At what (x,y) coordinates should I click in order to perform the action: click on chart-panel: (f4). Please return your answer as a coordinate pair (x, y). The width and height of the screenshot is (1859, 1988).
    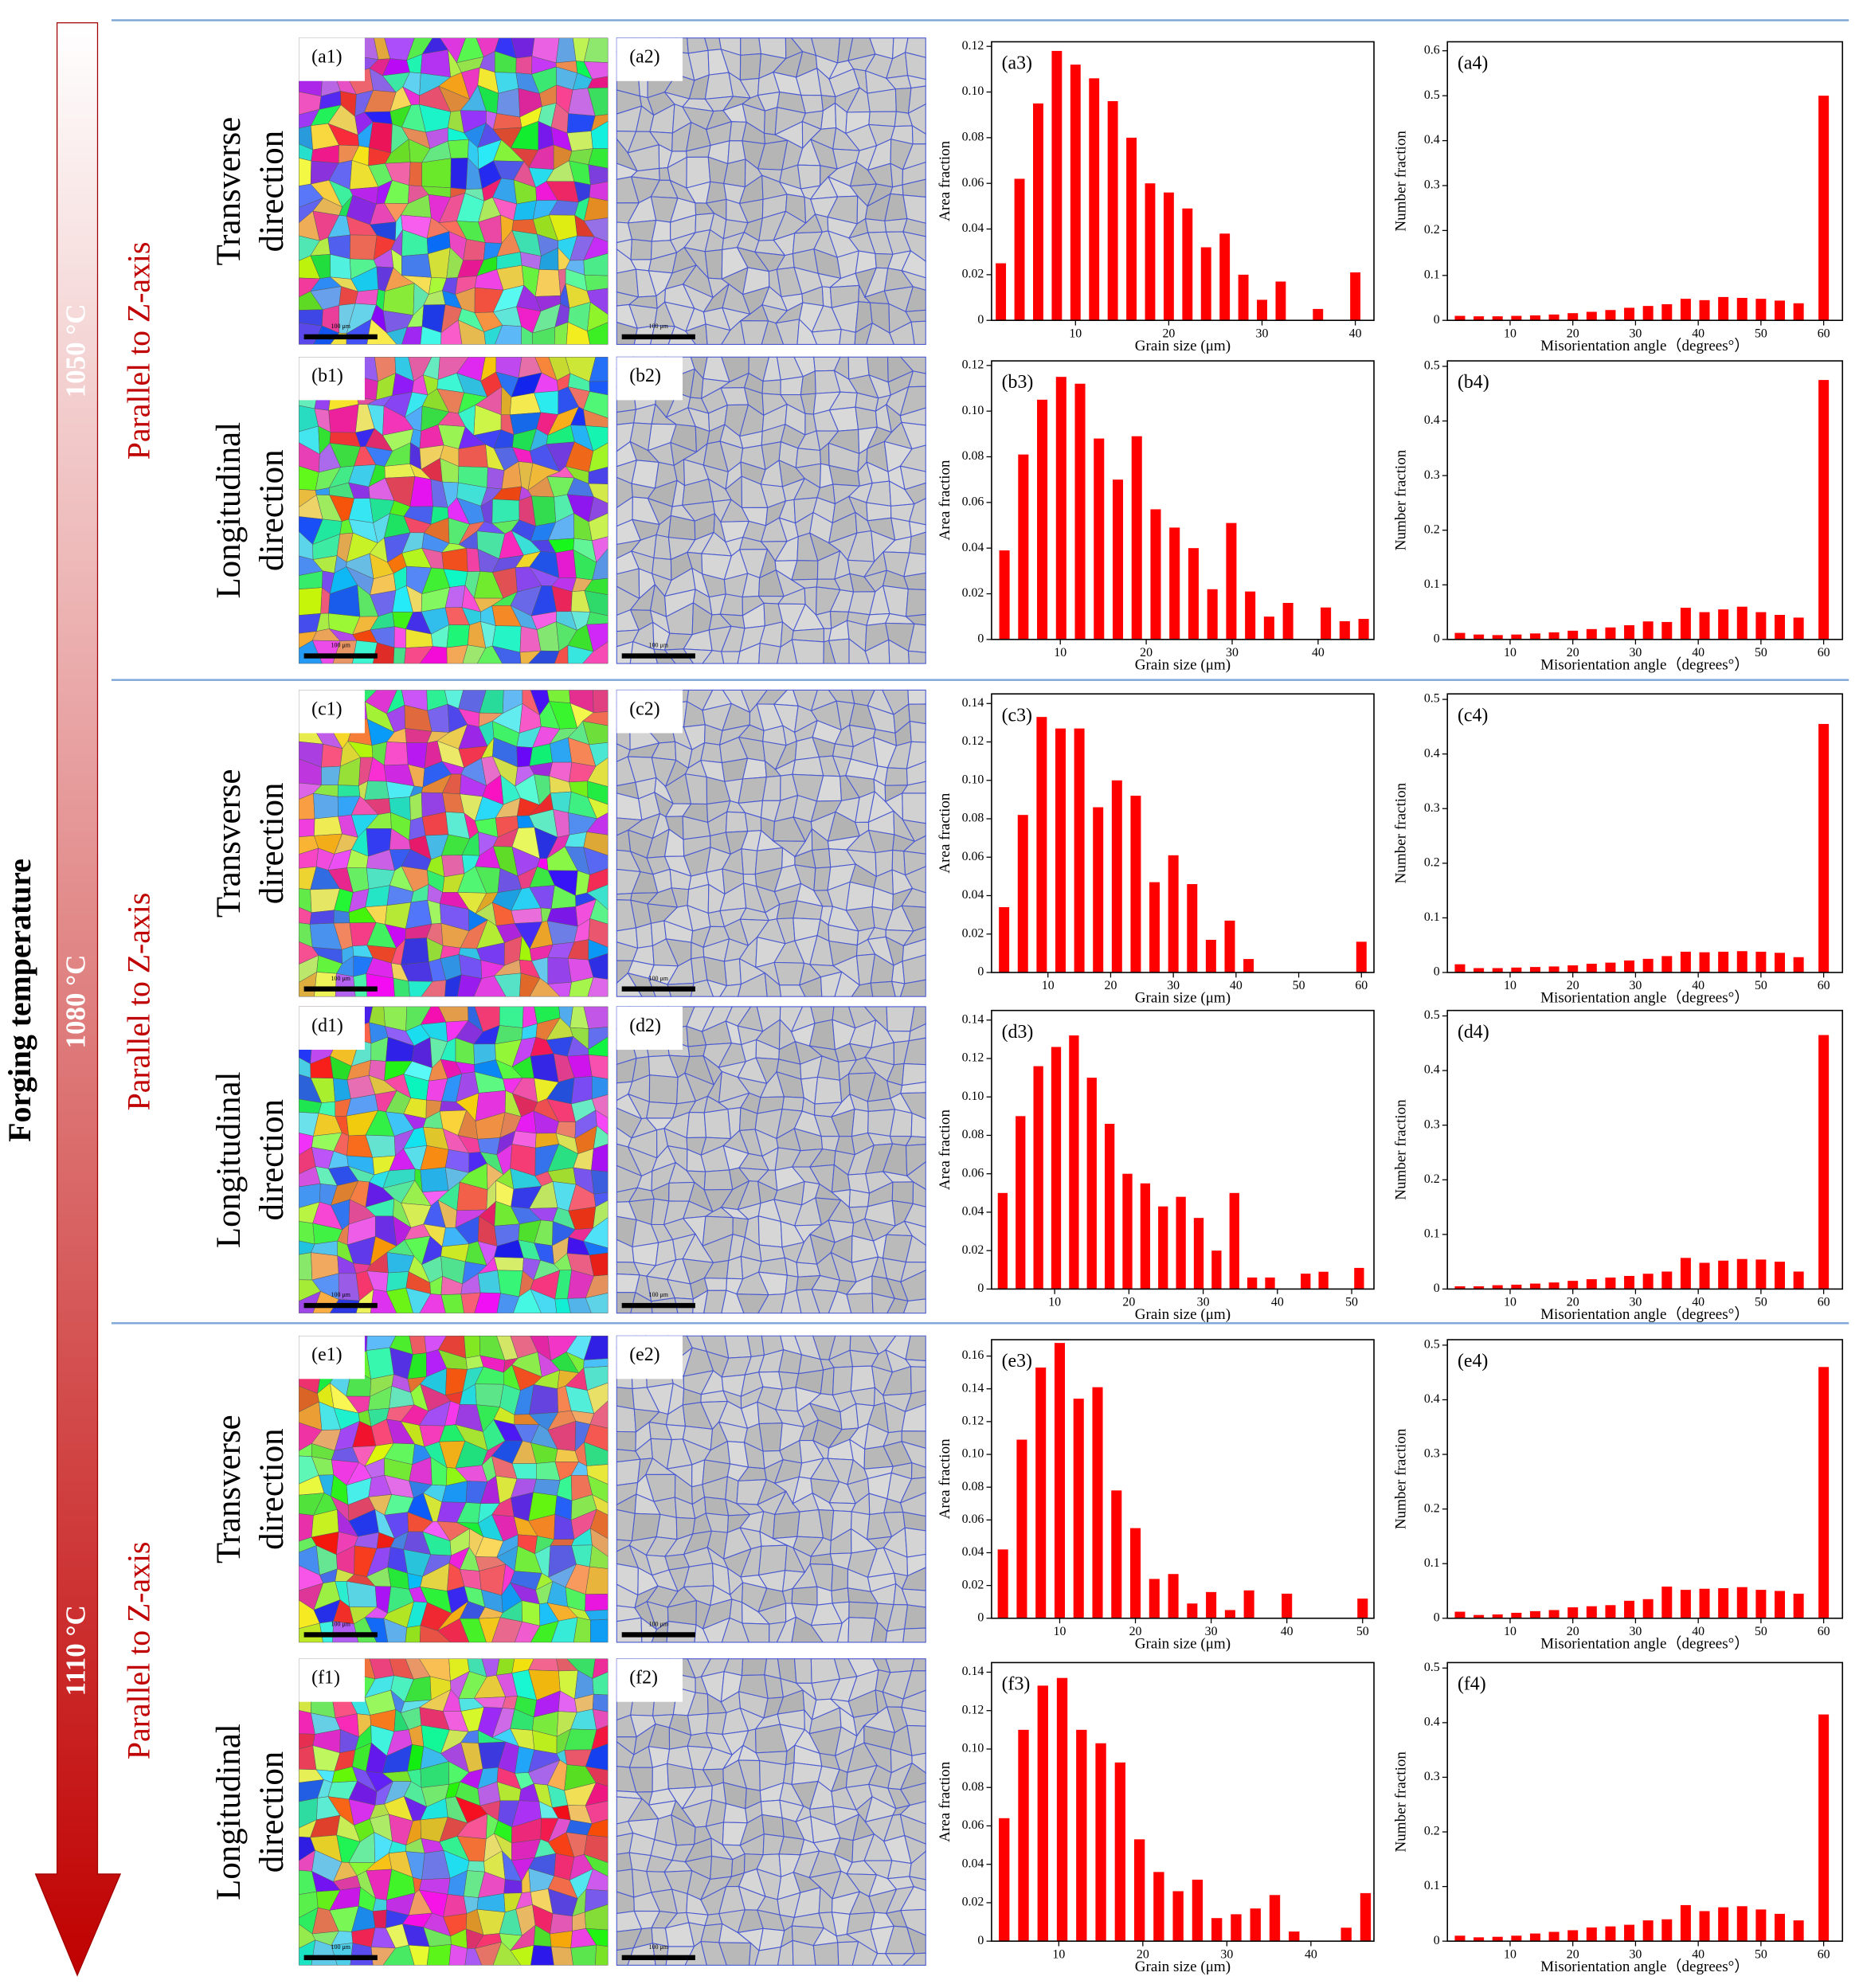
    Looking at the image, I should click on (1472, 1684).